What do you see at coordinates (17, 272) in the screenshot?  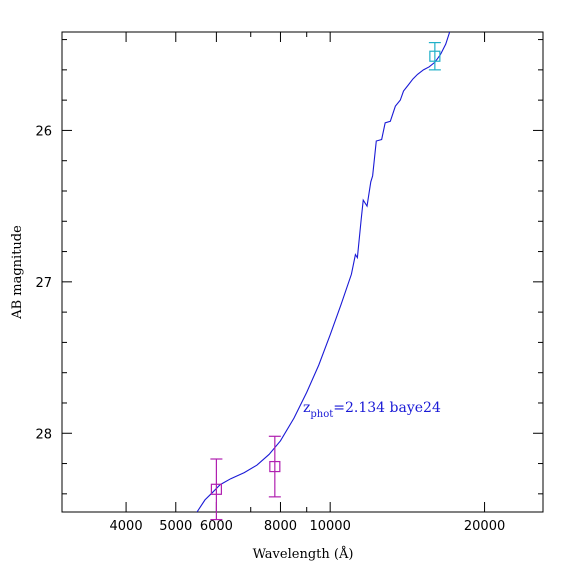 I see `y-axis-label: AB magnitude` at bounding box center [17, 272].